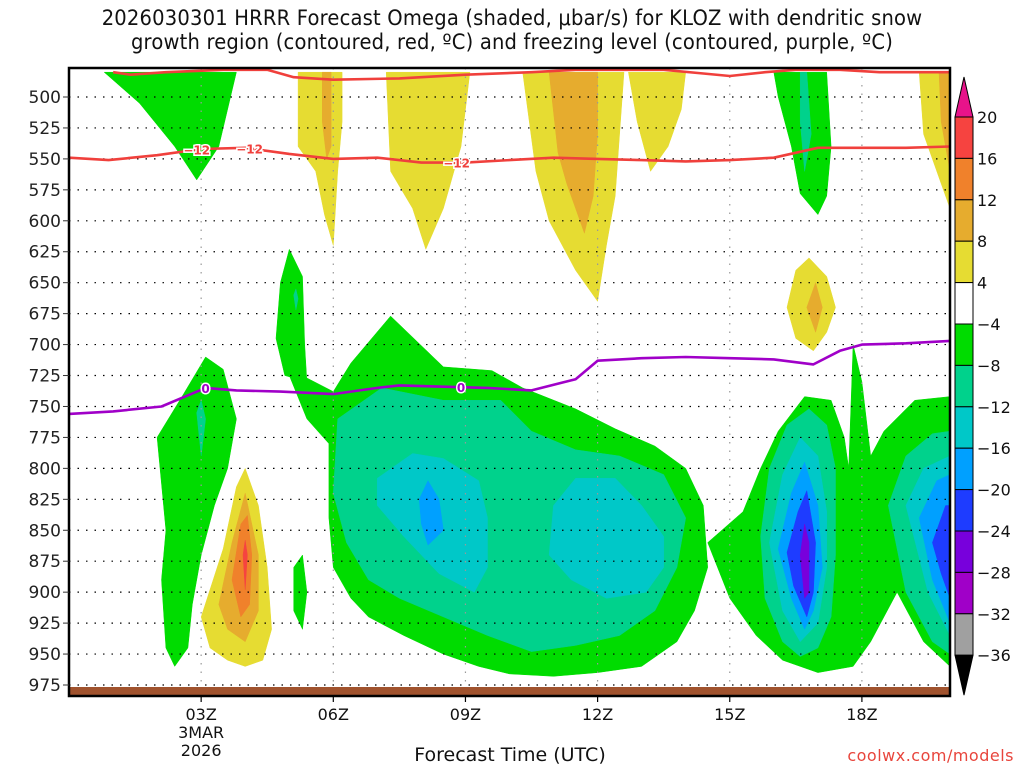 This screenshot has width=1024, height=768. Describe the element at coordinates (45, 191) in the screenshot. I see `y-tick-label-575: 575` at that location.